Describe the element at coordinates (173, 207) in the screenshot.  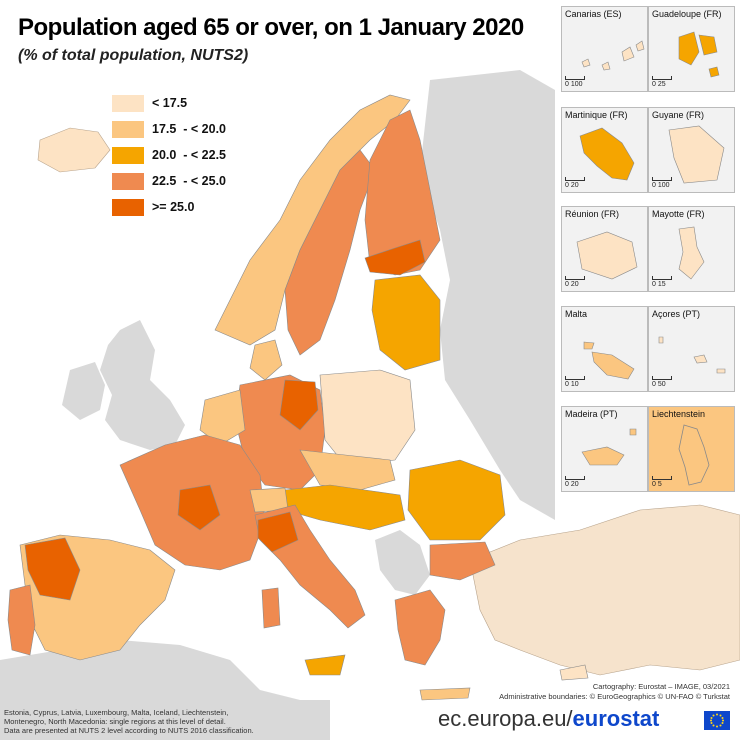
I see `legend-label: >= 25.0` at that location.